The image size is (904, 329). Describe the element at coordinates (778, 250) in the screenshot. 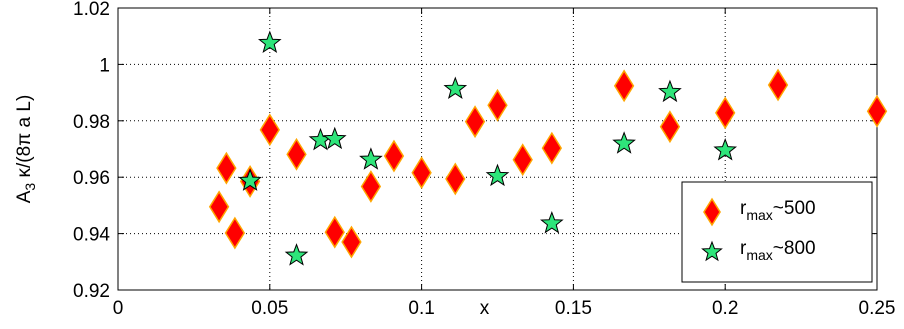

I see `legend-label: rmax~800` at that location.